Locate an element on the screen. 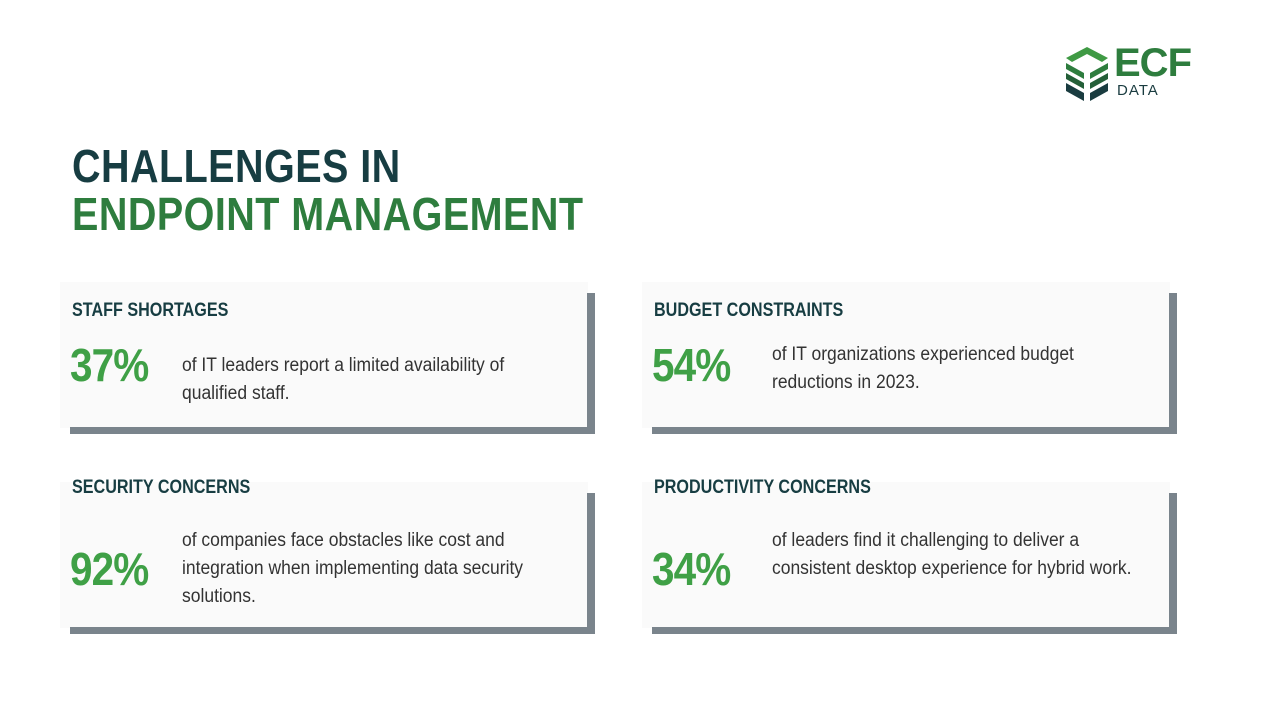 The width and height of the screenshot is (1280, 720). logo-text: ECF is located at coordinates (1153, 63).